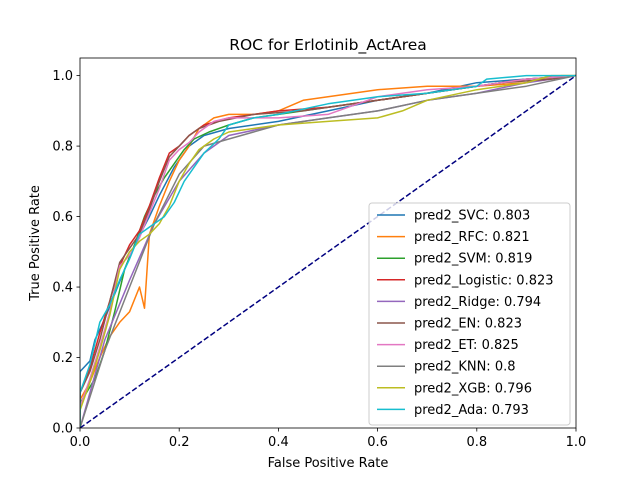  Describe the element at coordinates (62, 358) in the screenshot. I see `y-tick-label: 0.2` at that location.